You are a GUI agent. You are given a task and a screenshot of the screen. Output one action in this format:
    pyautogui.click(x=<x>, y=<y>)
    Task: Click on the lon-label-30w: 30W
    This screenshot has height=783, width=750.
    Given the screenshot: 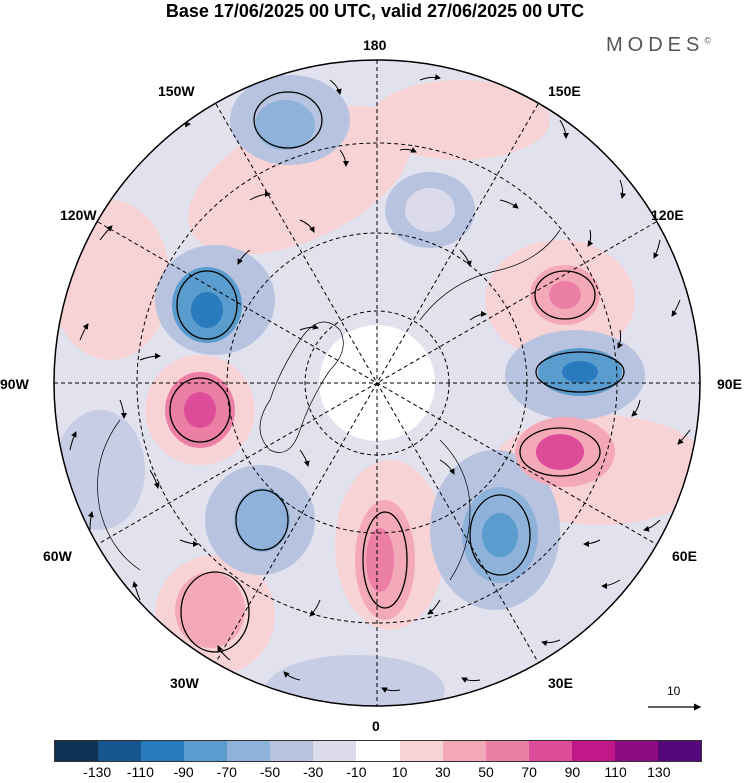 What is the action you would take?
    pyautogui.click(x=184, y=683)
    